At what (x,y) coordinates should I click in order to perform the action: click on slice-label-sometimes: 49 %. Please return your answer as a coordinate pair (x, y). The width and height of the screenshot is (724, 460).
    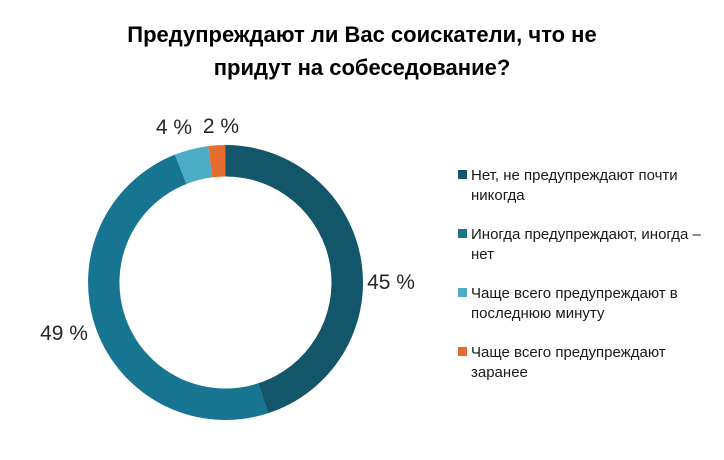
    Looking at the image, I should click on (64, 333).